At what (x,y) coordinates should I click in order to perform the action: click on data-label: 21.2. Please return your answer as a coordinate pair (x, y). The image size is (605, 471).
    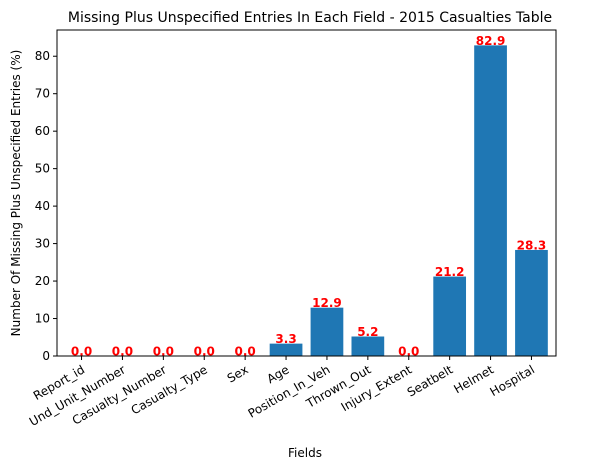
    Looking at the image, I should click on (450, 272).